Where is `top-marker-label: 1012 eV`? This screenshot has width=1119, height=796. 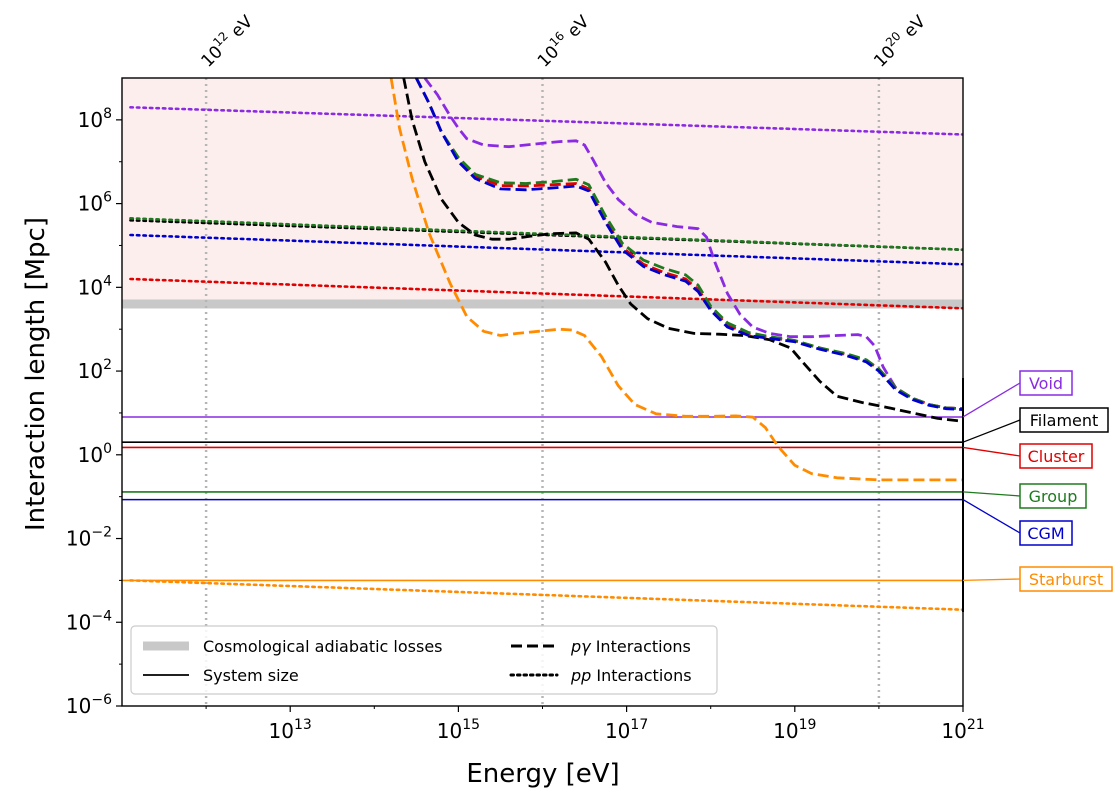
top-marker-label: 1012 eV is located at coordinates (226, 40).